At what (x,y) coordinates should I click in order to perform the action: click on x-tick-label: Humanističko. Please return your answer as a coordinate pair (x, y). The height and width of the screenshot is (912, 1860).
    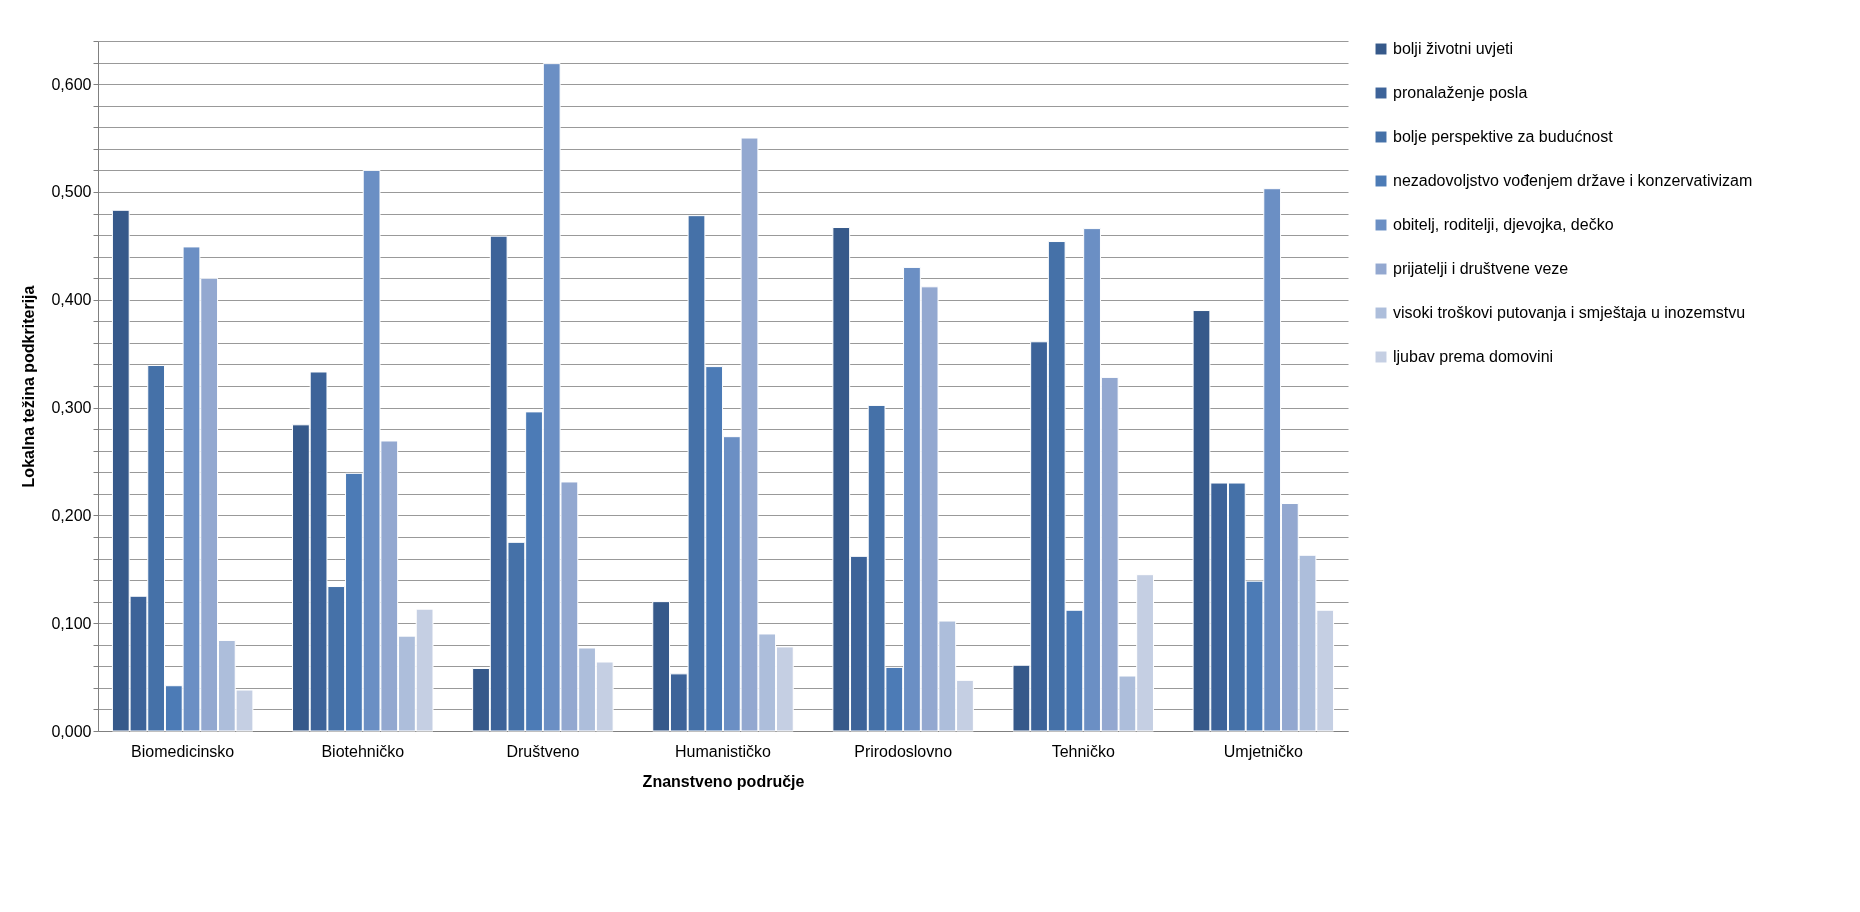
    Looking at the image, I should click on (723, 751).